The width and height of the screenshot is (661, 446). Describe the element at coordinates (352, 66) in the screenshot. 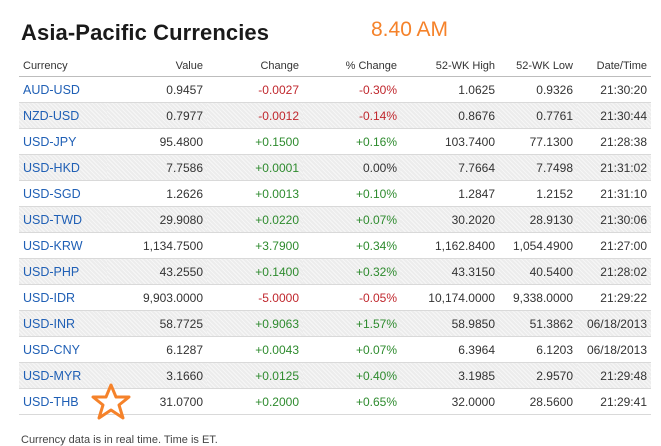

I see `header-pct-change: % Change` at that location.